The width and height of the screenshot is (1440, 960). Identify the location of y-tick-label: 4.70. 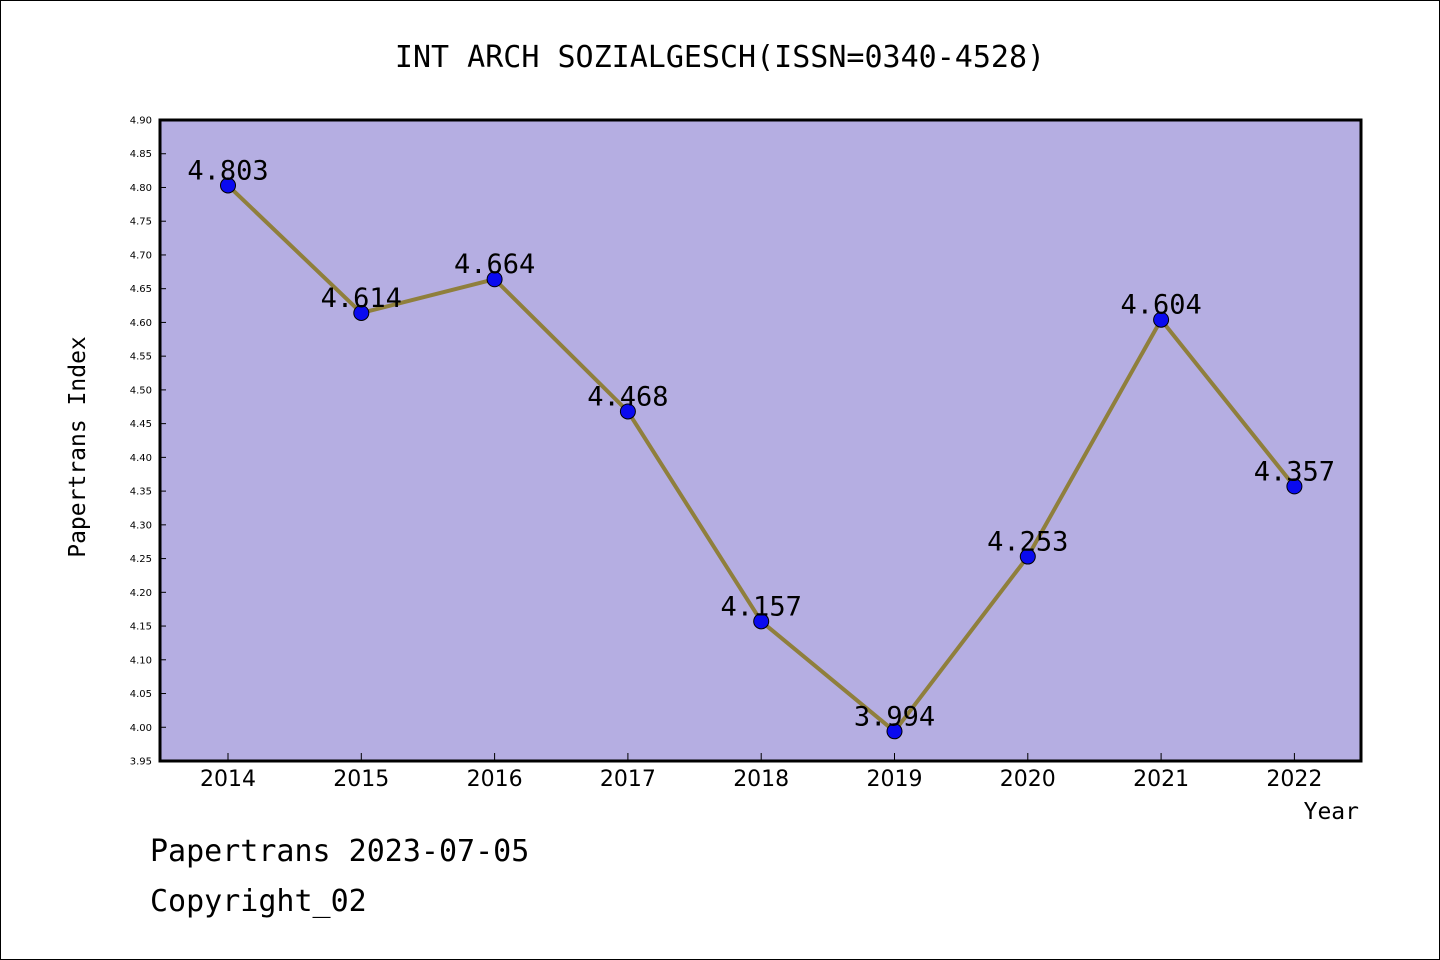
(141, 255).